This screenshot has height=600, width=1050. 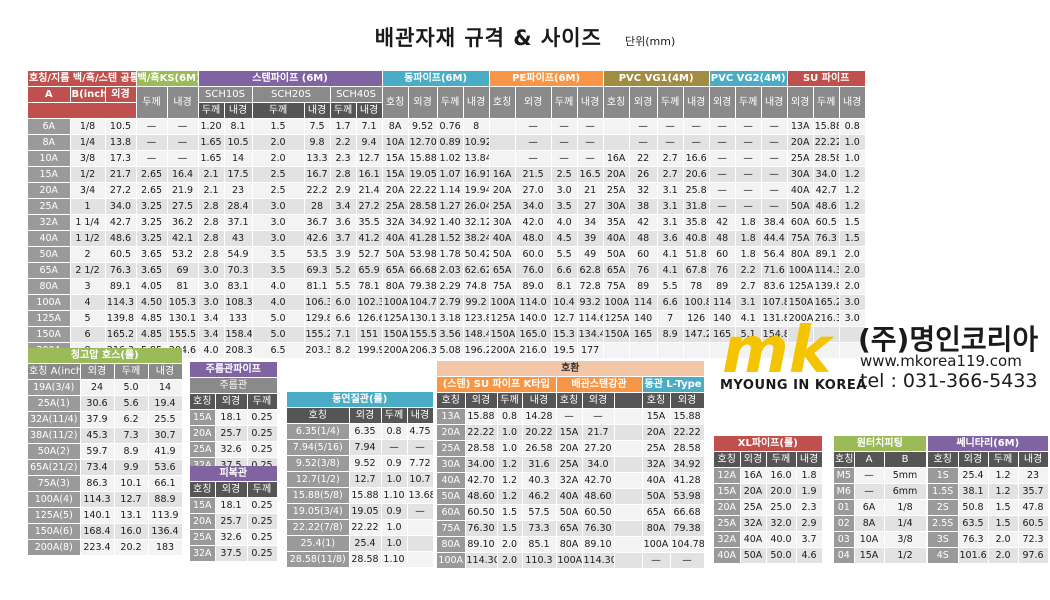 What do you see at coordinates (317, 350) in the screenshot?
I see `table-cell: 203.3` at bounding box center [317, 350].